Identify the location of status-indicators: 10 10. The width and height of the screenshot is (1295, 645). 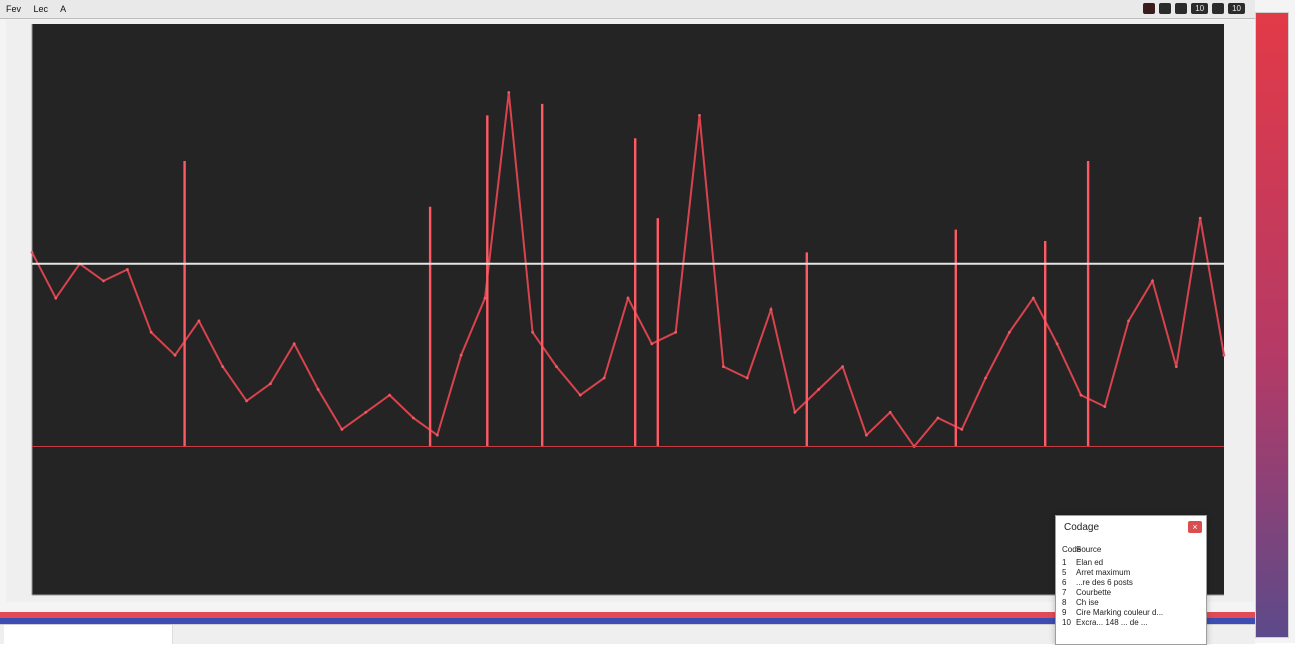
(1194, 8).